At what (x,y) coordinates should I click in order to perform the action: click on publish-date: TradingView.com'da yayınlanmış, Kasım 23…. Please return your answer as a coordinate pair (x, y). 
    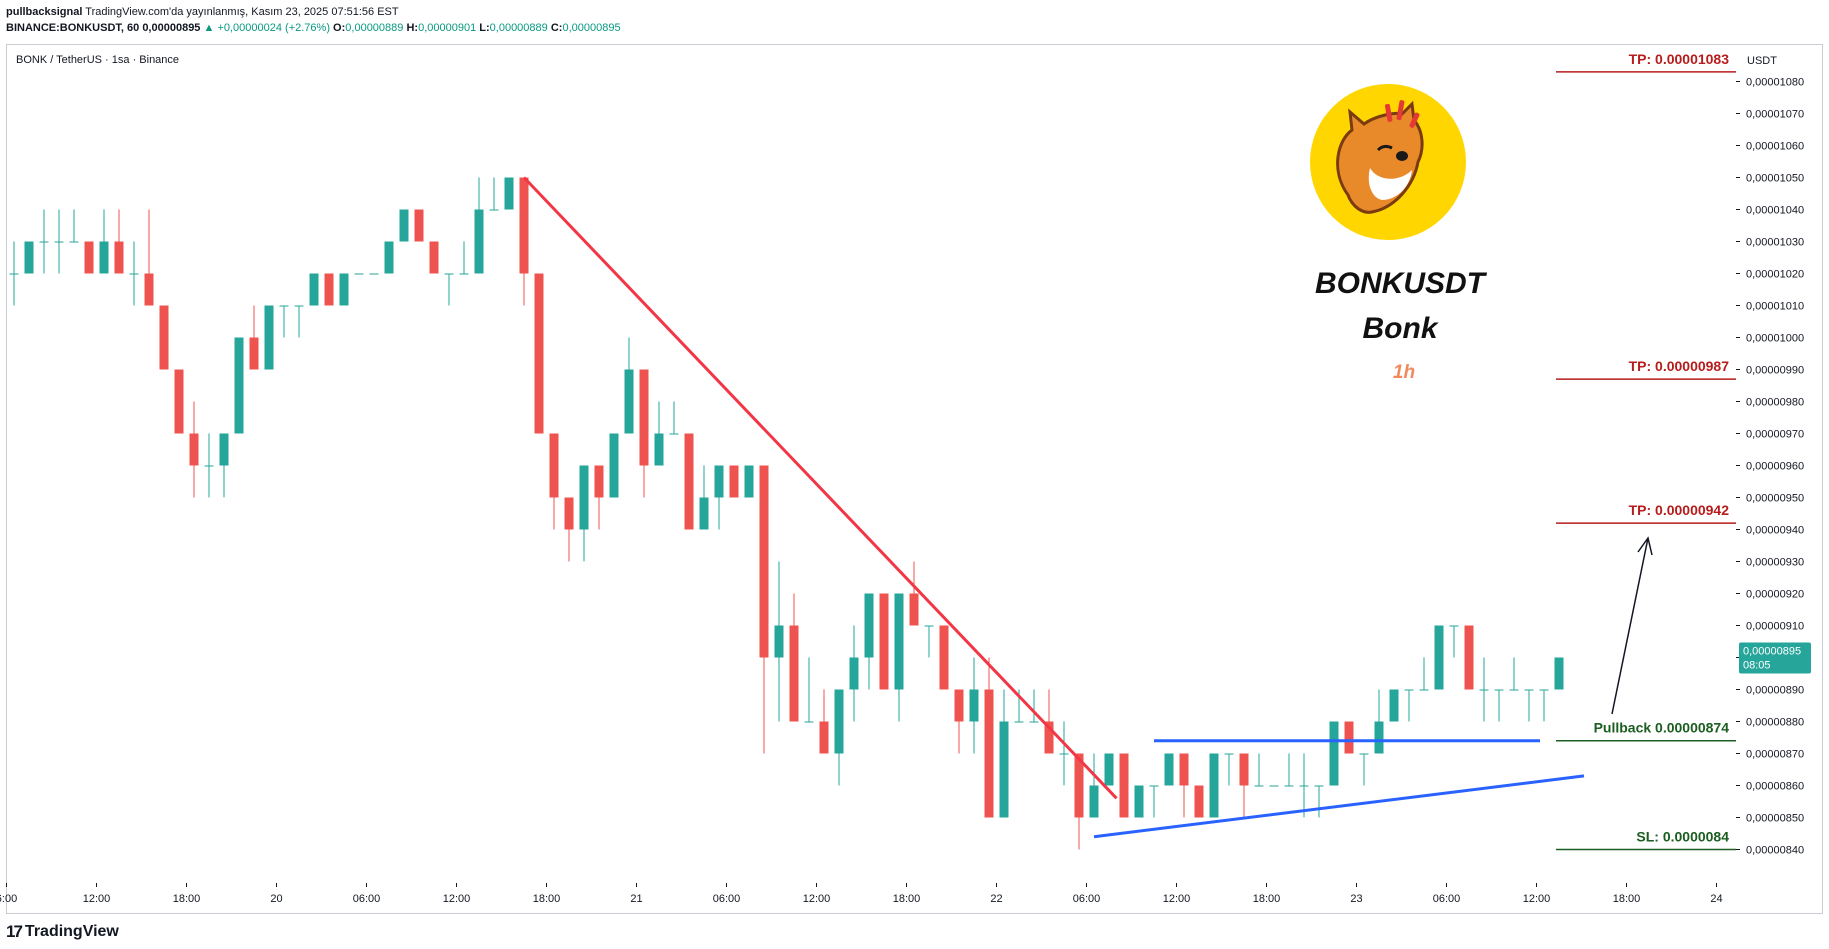
    Looking at the image, I should click on (242, 12).